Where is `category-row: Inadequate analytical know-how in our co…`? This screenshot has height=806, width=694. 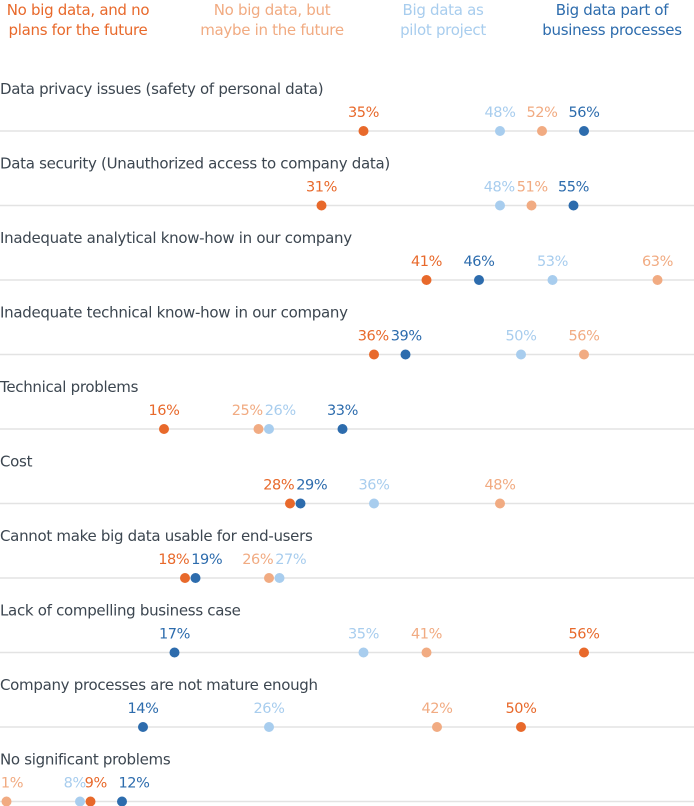
category-row: Inadequate analytical know-how in our co… is located at coordinates (347, 257).